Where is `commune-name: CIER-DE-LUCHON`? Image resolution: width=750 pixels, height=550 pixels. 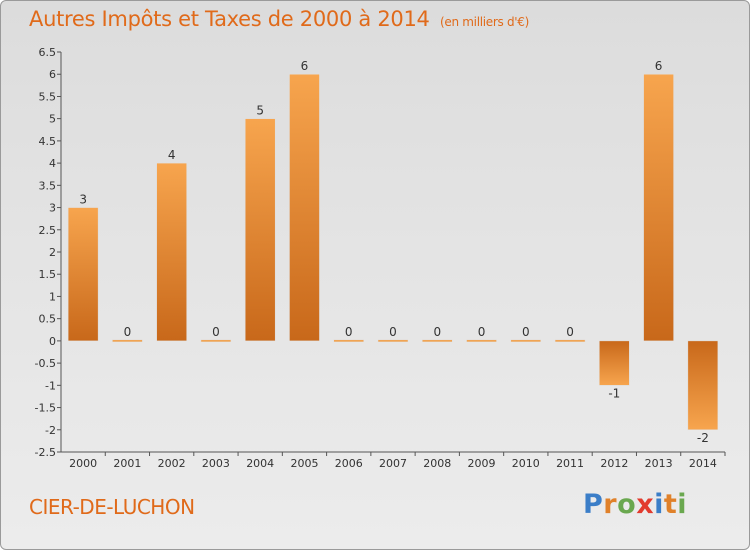 commune-name: CIER-DE-LUCHON is located at coordinates (112, 507).